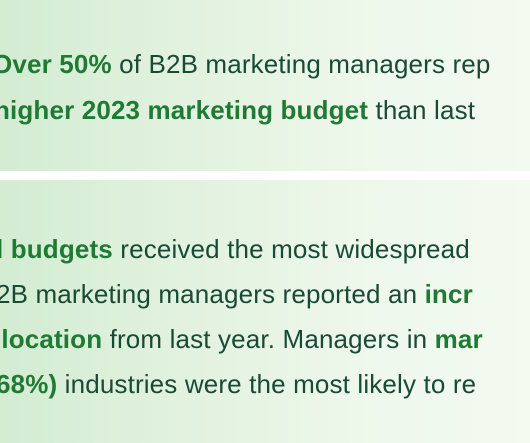  I want to click on stat-text: of B2B marketing managers rep, so click(301, 64).